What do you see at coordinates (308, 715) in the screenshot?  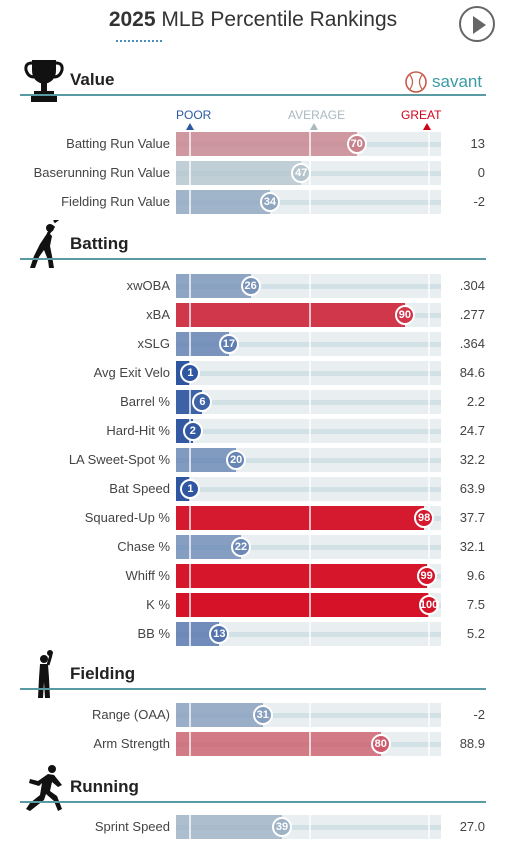 I see `percentile-bar-track: 31` at bounding box center [308, 715].